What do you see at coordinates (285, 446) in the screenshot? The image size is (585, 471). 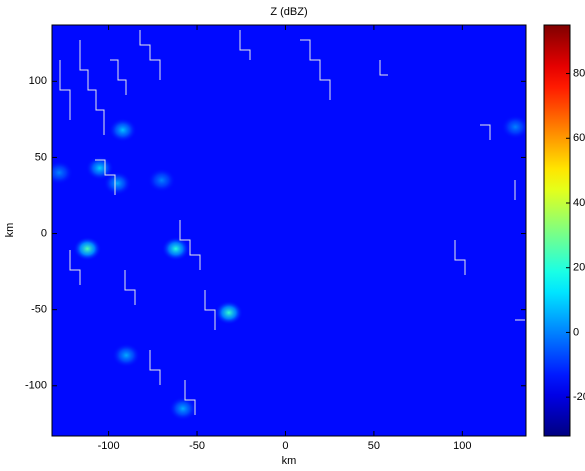 I see `x-tick-label: 0` at bounding box center [285, 446].